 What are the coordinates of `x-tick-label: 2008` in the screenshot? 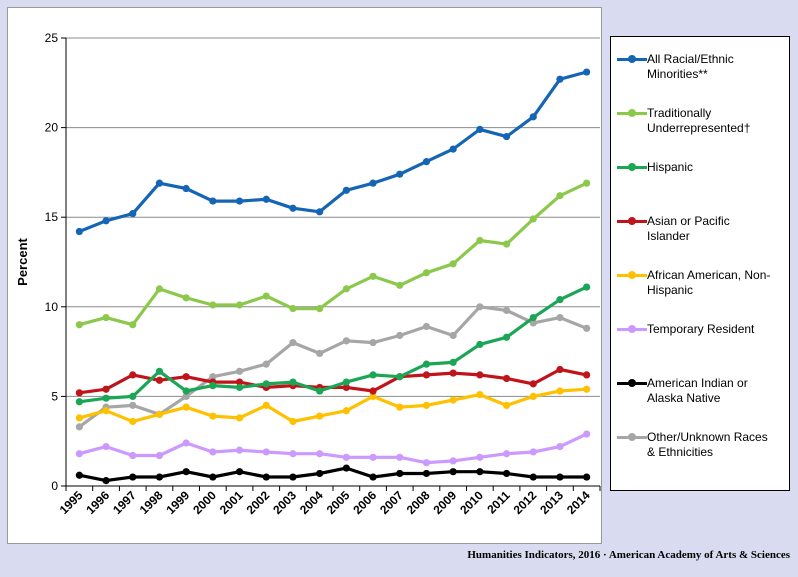 It's located at (418, 502).